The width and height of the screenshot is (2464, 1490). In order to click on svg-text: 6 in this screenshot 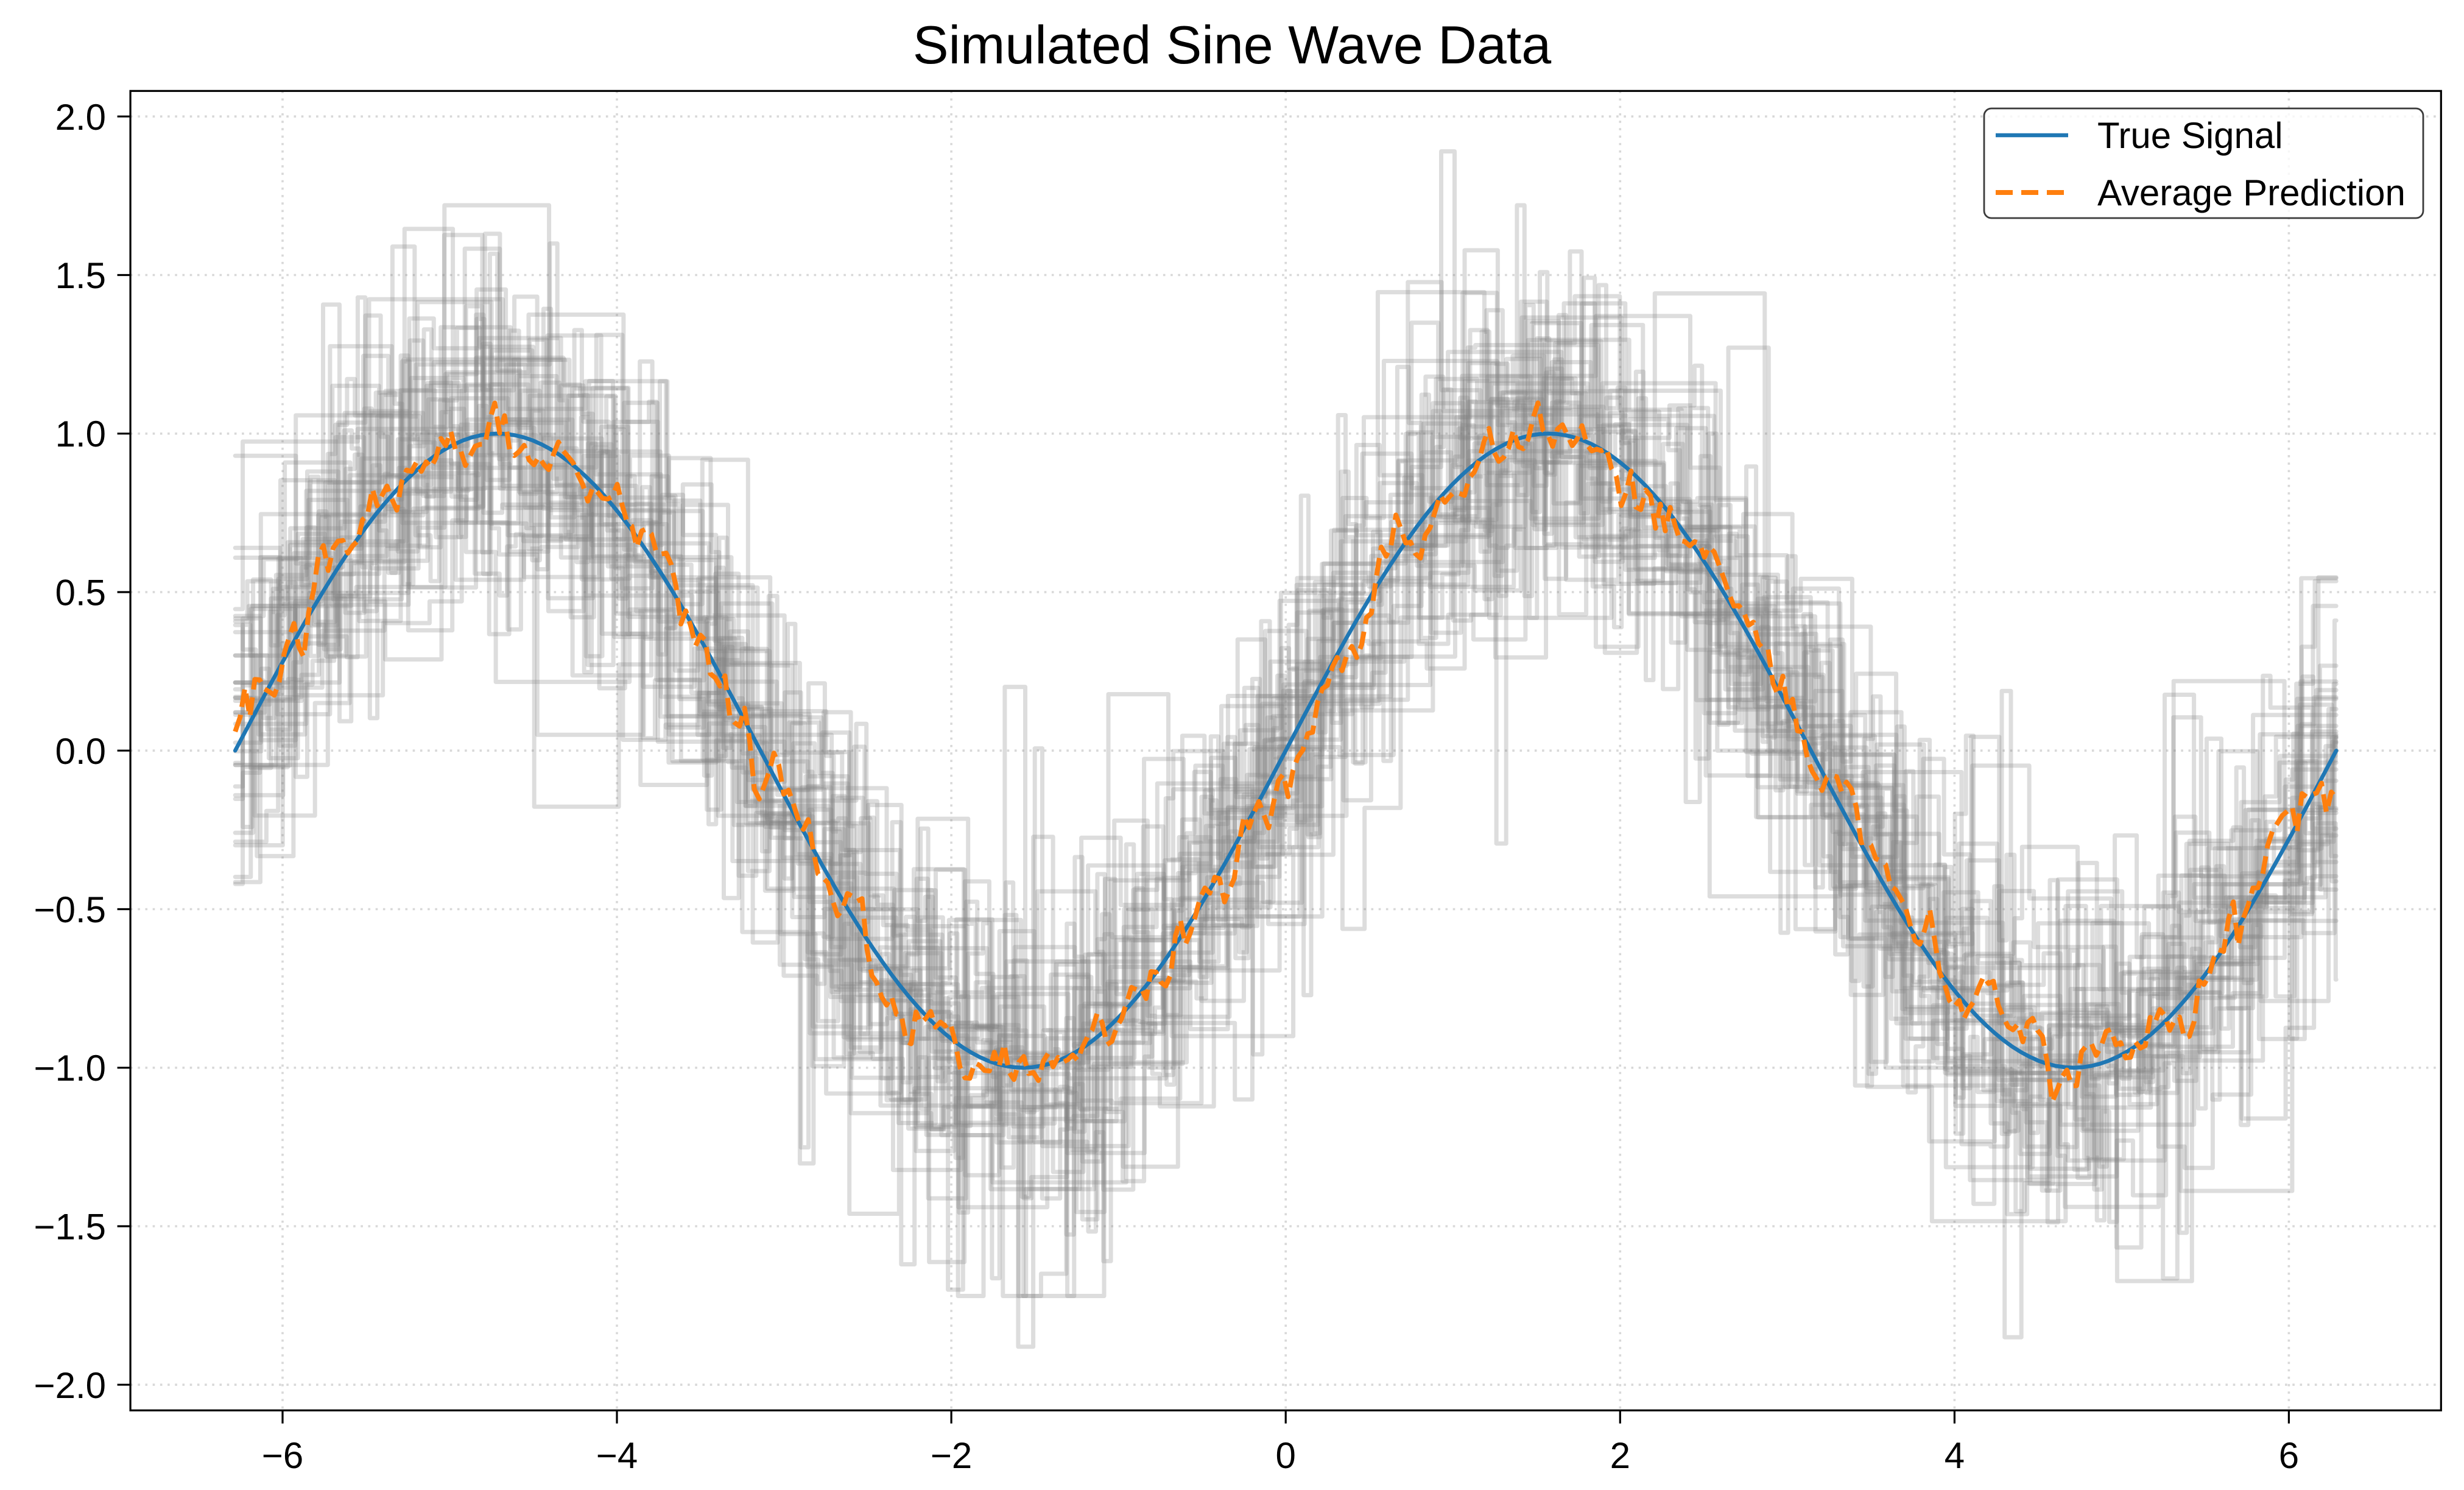, I will do `click(2289, 1456)`.